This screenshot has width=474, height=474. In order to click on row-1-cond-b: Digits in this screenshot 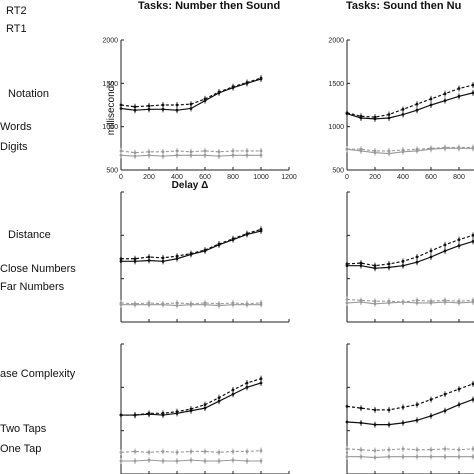, I will do `click(14, 147)`.